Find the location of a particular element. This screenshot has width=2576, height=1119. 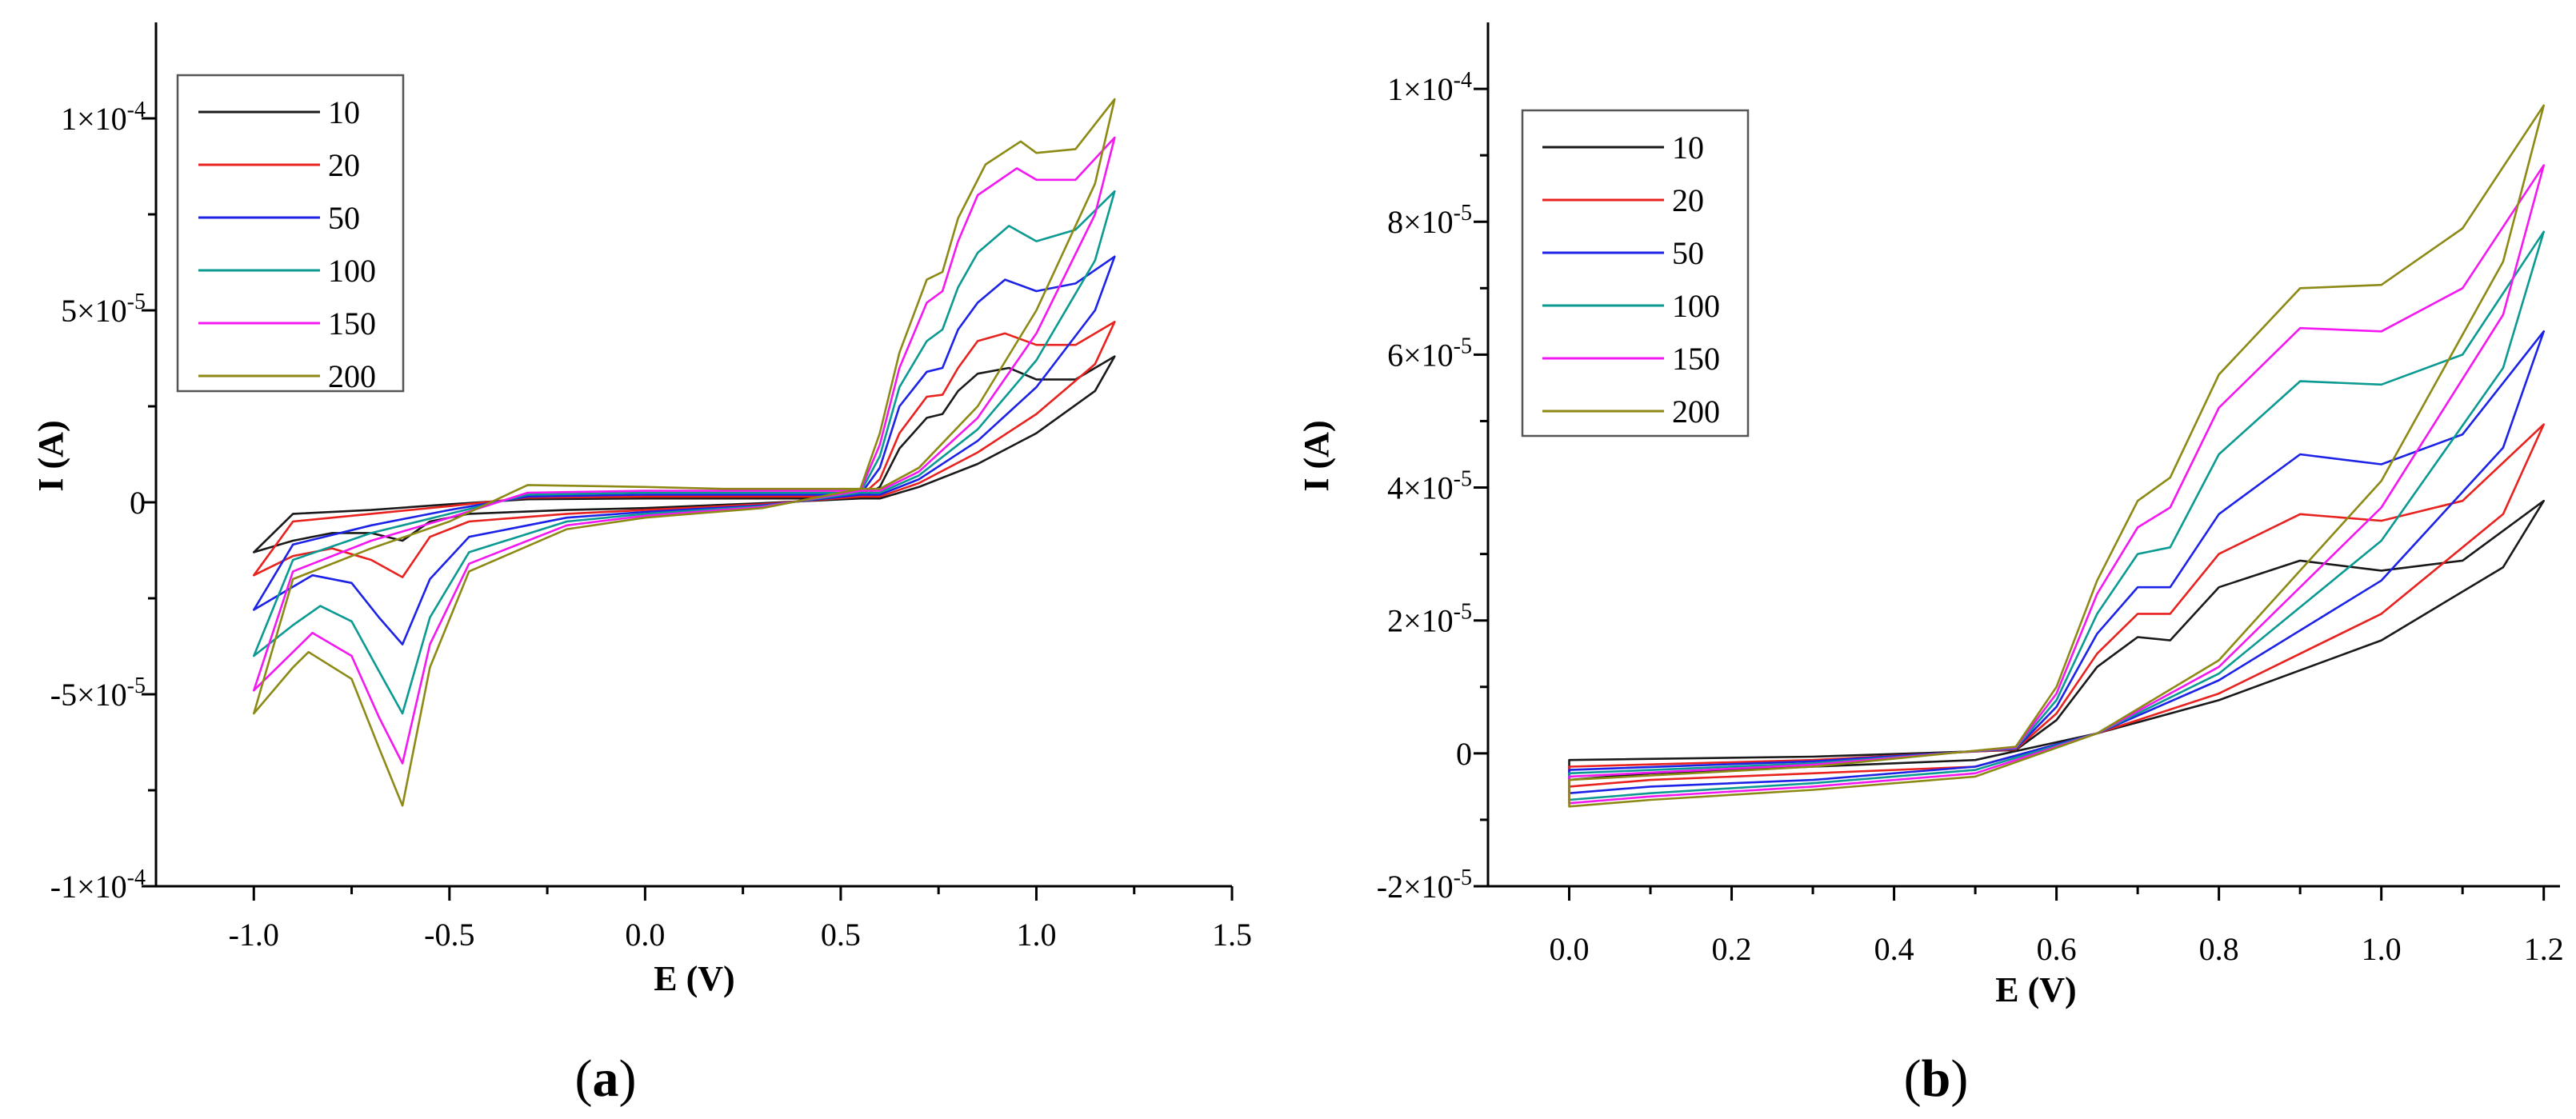

panel-b-y-tick-label: 0 is located at coordinates (1464, 754).